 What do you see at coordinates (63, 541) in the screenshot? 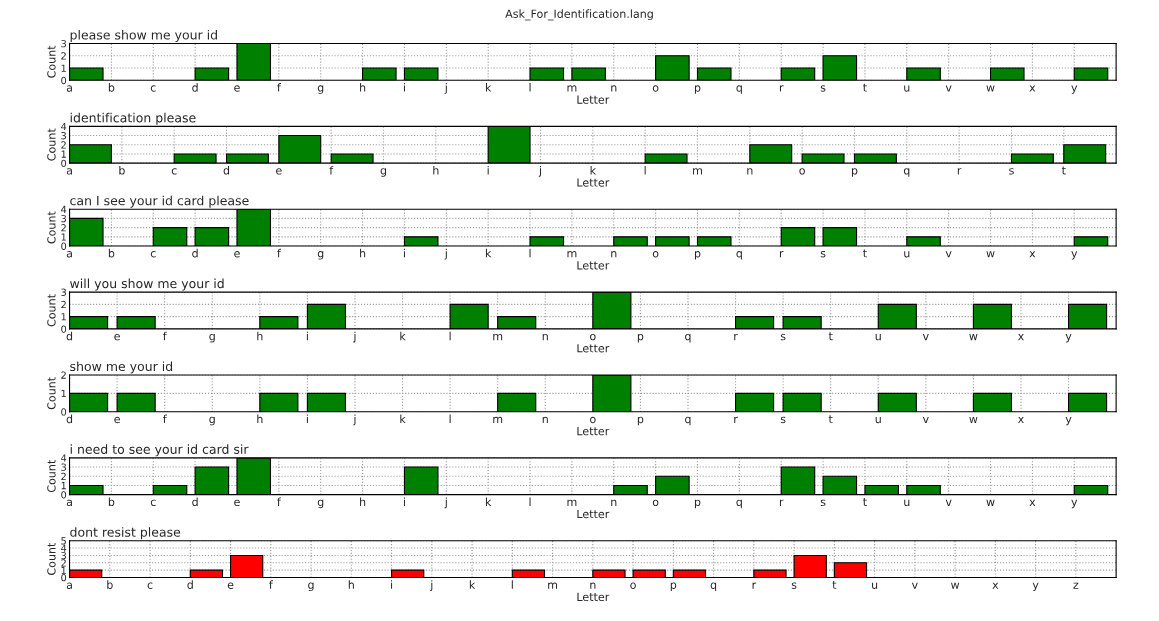
I see `y-tick-label: 5` at bounding box center [63, 541].